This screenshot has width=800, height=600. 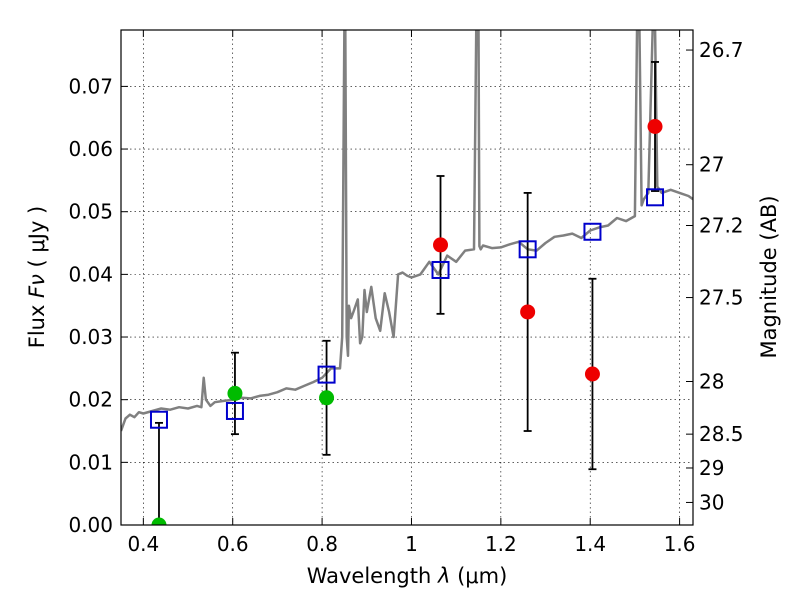 What do you see at coordinates (90, 525) in the screenshot?
I see `y-tick-label: 0.00` at bounding box center [90, 525].